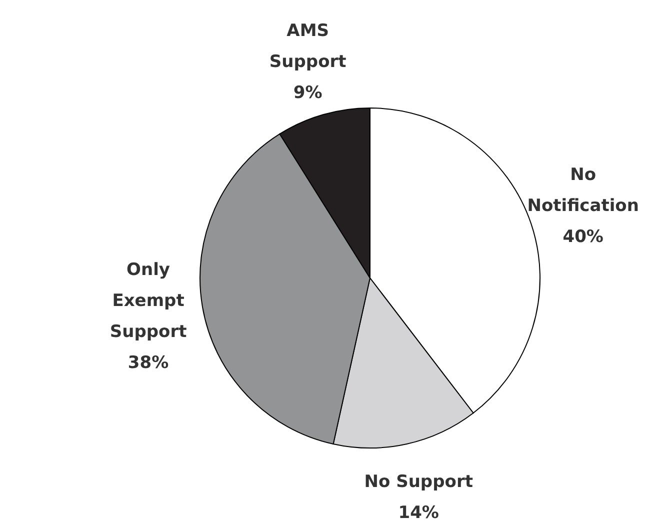 The image size is (667, 531). What do you see at coordinates (583, 190) in the screenshot?
I see `slice-label: No Notification` at bounding box center [583, 190].